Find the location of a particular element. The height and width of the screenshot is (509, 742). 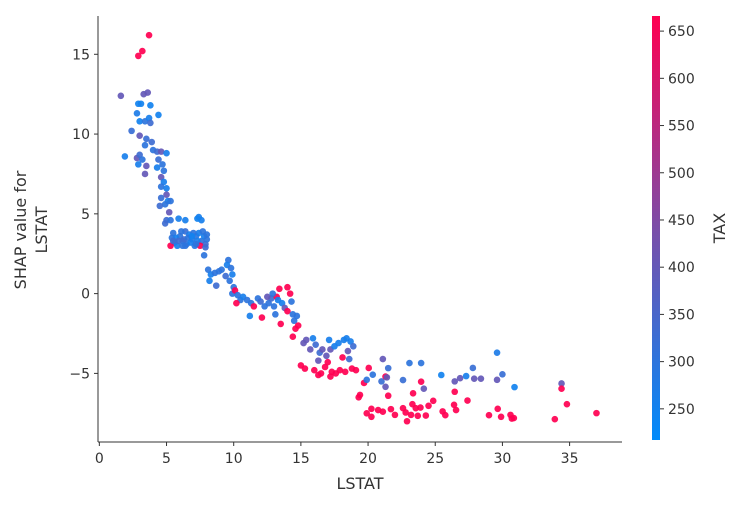

x-tick-label: 25 is located at coordinates (435, 459).